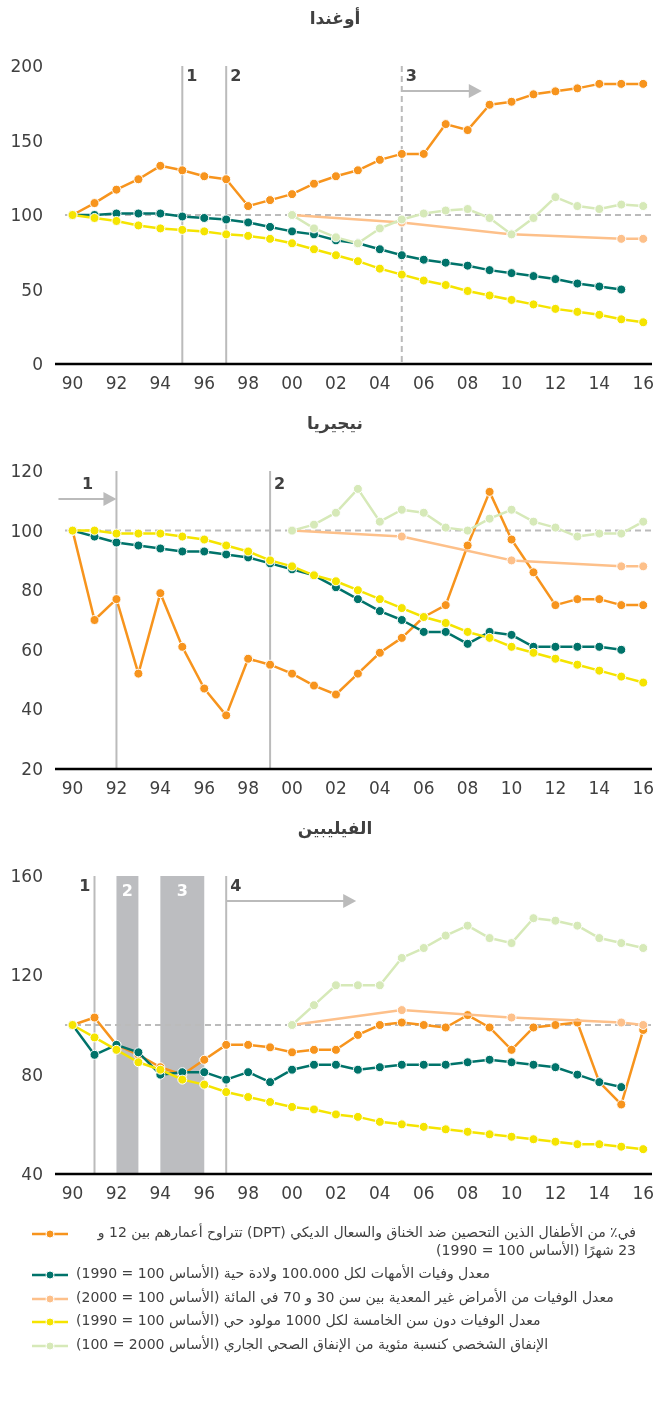 This screenshot has width=670, height=1409. I want to click on y-tick-label: 200, so click(26, 66).